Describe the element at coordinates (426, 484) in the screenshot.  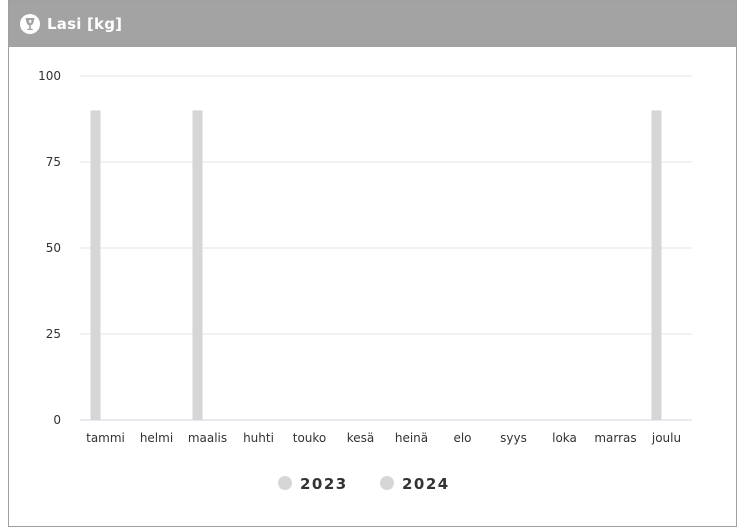
I see `legend-label: 2024` at that location.